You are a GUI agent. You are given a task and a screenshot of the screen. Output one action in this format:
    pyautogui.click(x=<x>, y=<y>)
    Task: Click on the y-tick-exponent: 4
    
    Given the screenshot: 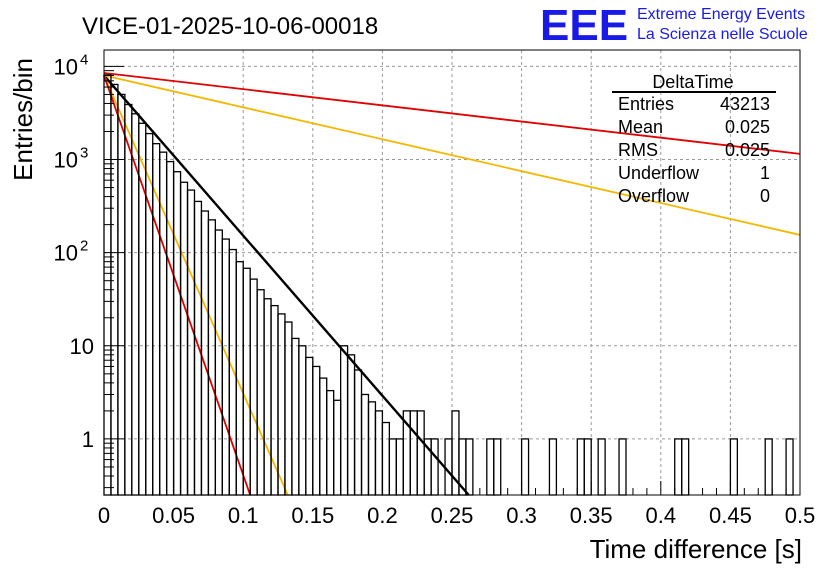 What is the action you would take?
    pyautogui.click(x=84, y=59)
    